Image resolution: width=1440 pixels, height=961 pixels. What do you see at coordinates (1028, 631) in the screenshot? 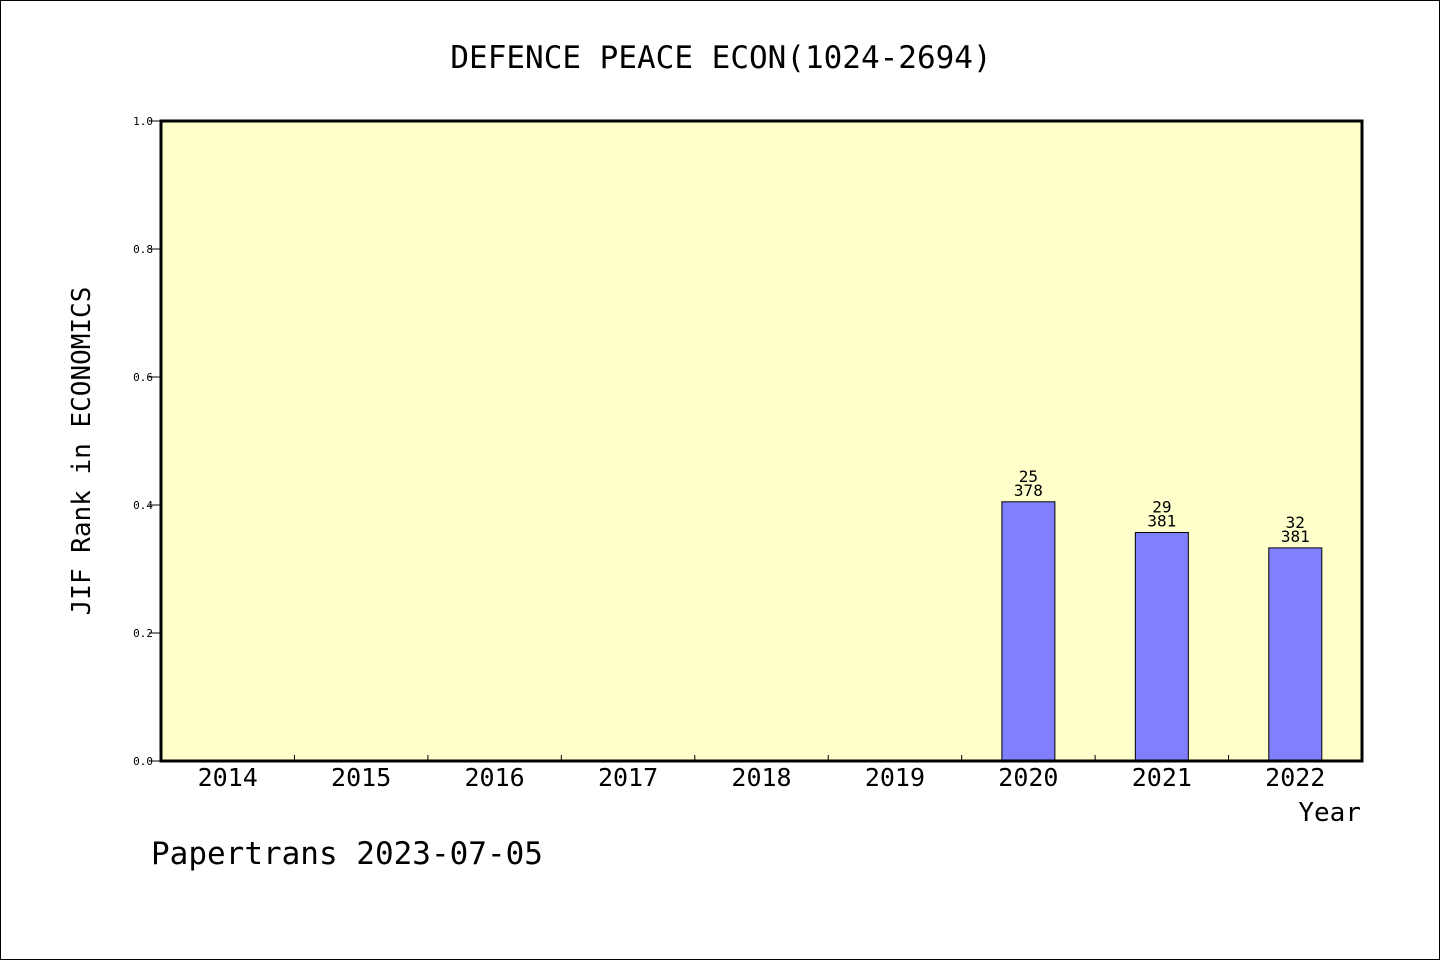
I see `bar-2020` at bounding box center [1028, 631].